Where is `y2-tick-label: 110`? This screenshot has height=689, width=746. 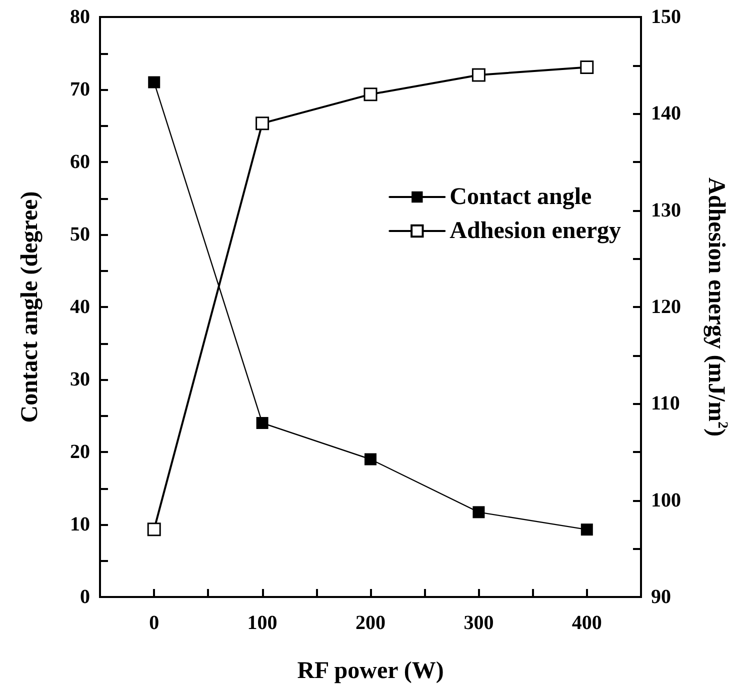 y2-tick-label: 110 is located at coordinates (665, 403).